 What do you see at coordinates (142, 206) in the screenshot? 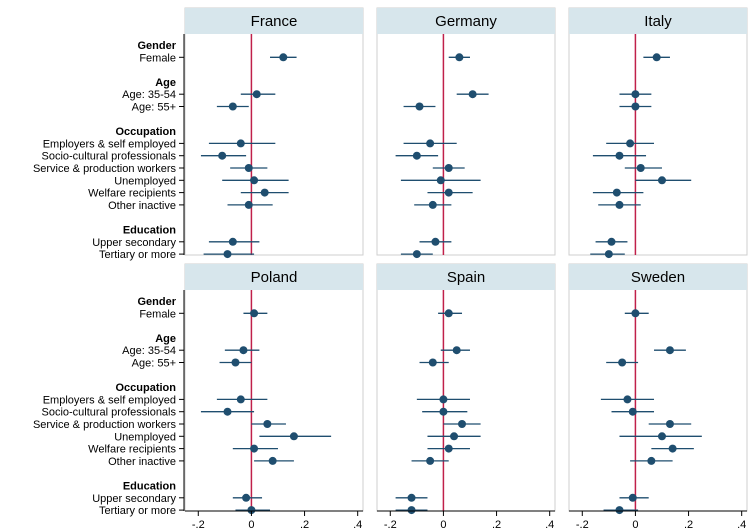
I see `row-label: Other inactive` at bounding box center [142, 206].